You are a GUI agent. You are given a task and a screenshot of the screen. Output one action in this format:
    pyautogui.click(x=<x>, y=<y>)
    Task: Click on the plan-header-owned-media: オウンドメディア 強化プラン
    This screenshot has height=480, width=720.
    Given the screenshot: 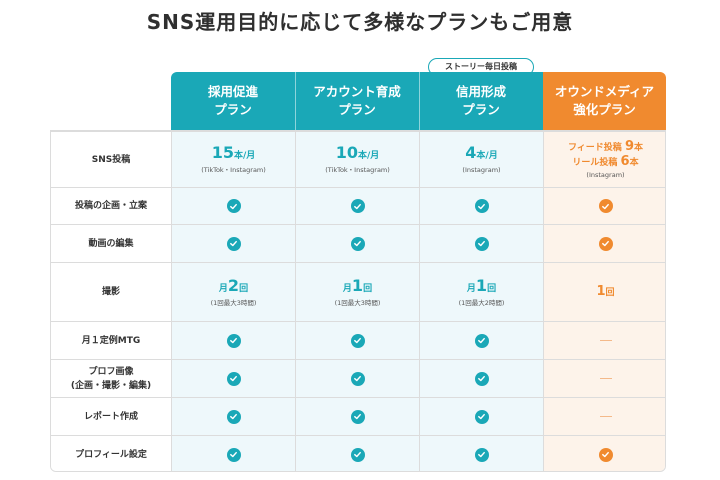 What is the action you would take?
    pyautogui.click(x=604, y=101)
    